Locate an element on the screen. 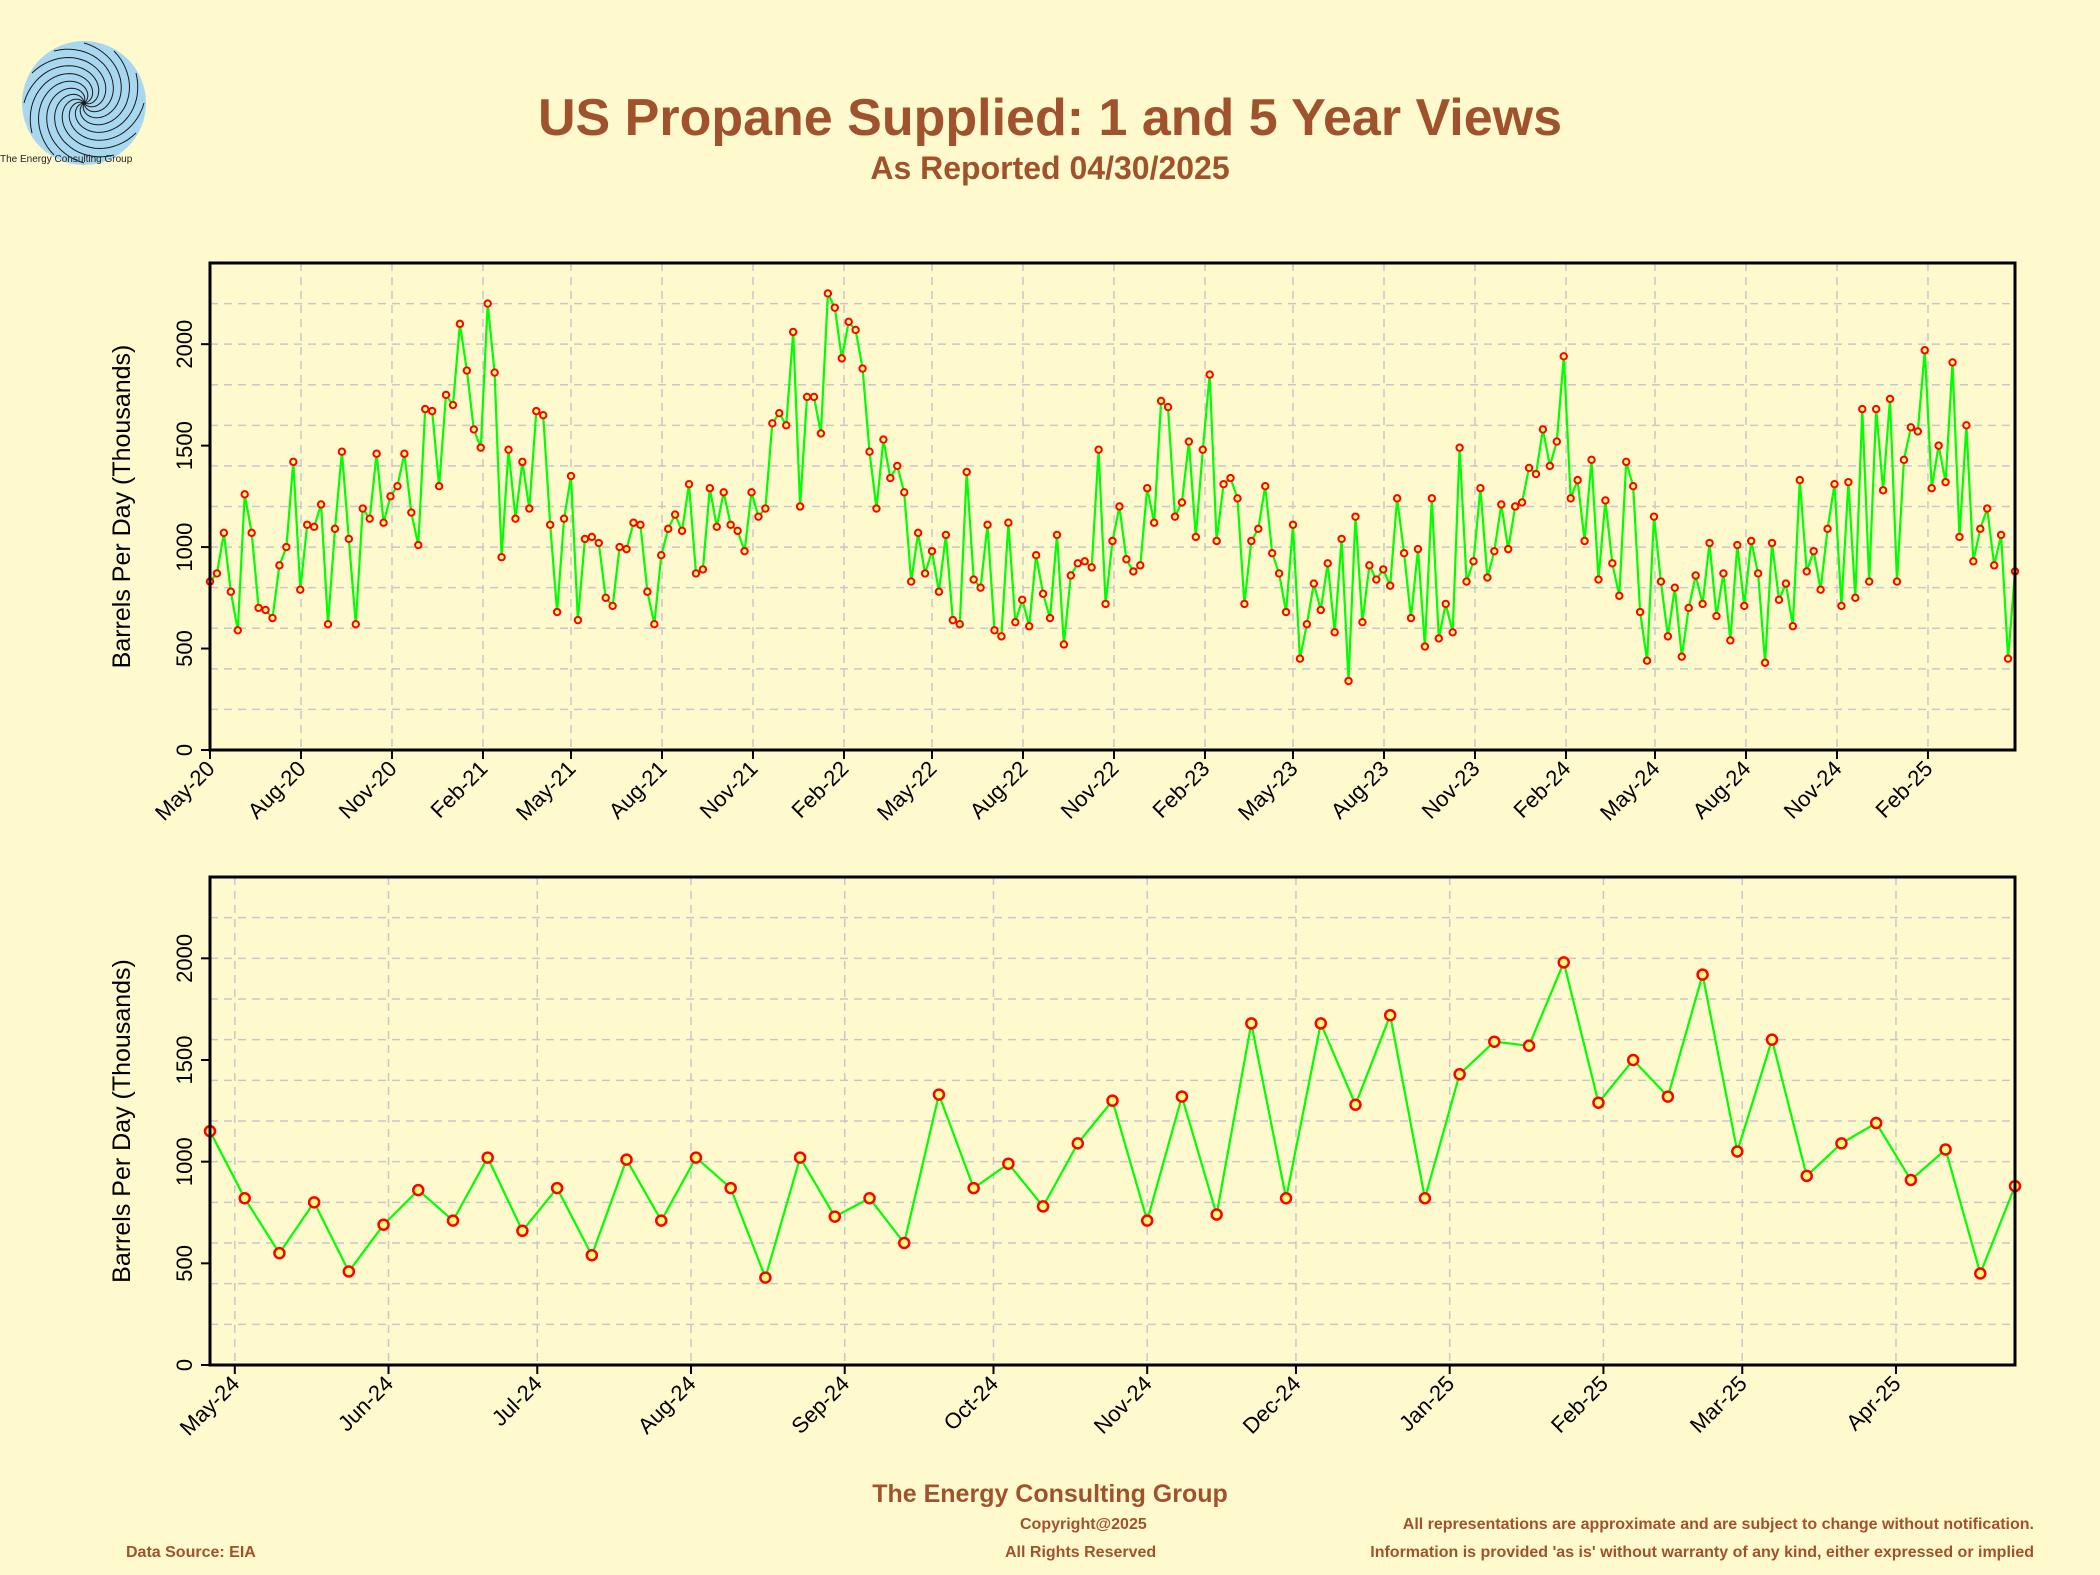 The image size is (2100, 1575). x-tick-label: Mar-25 is located at coordinates (1718, 1404).